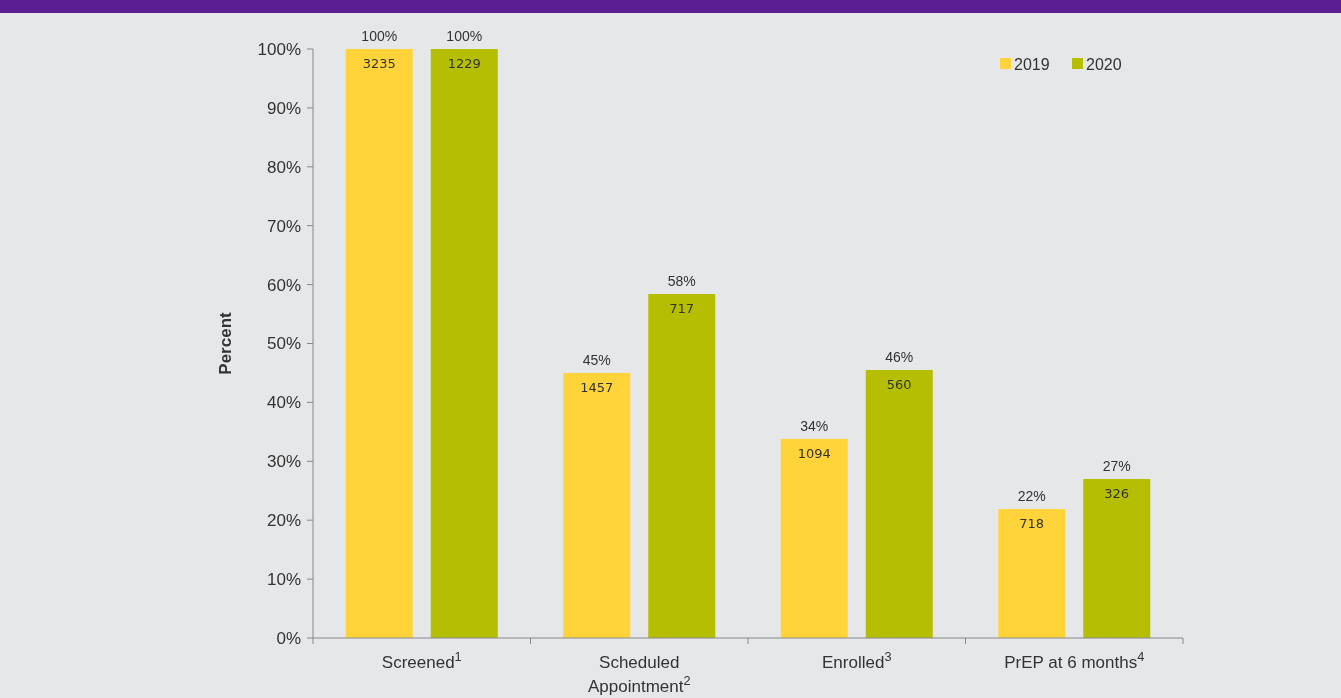 This screenshot has height=698, width=1341. Describe the element at coordinates (283, 403) in the screenshot. I see `y-tick-label: 40%` at that location.